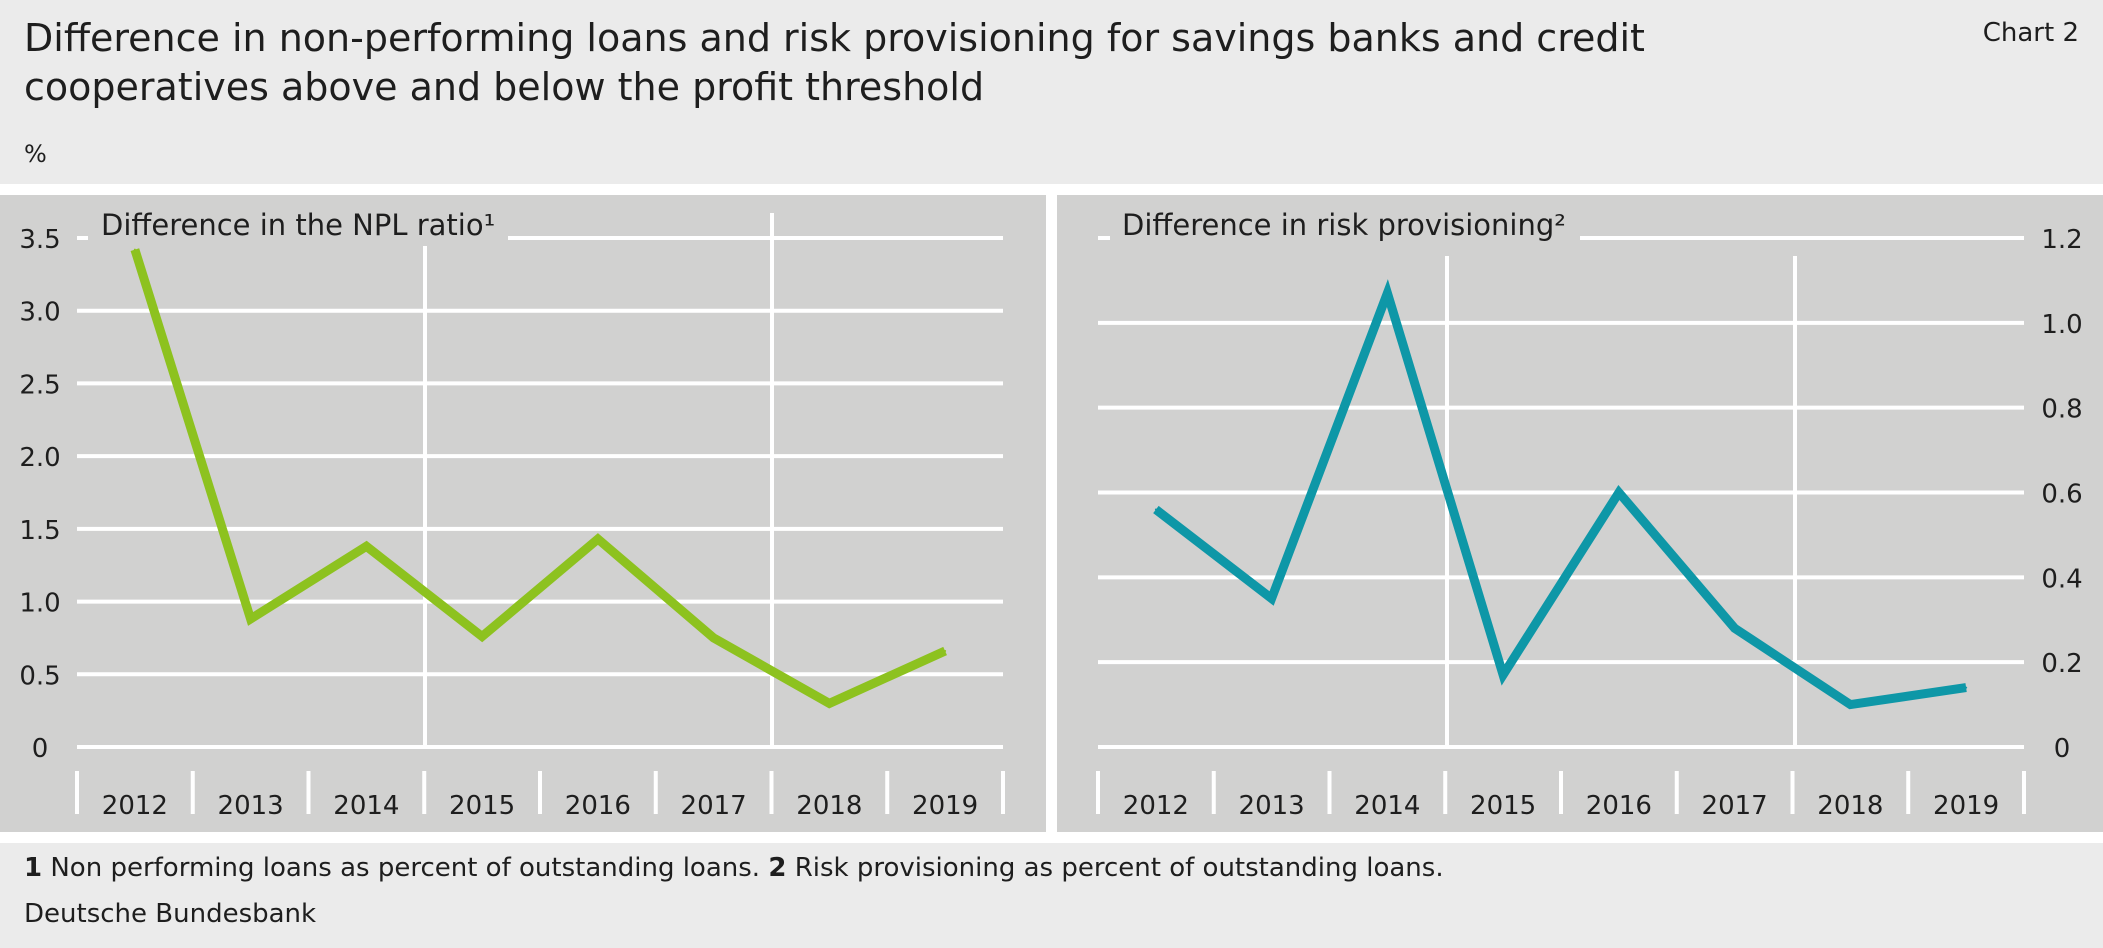 The image size is (2103, 948). What do you see at coordinates (1271, 598) in the screenshot?
I see `risk-data-point-2013` at bounding box center [1271, 598].